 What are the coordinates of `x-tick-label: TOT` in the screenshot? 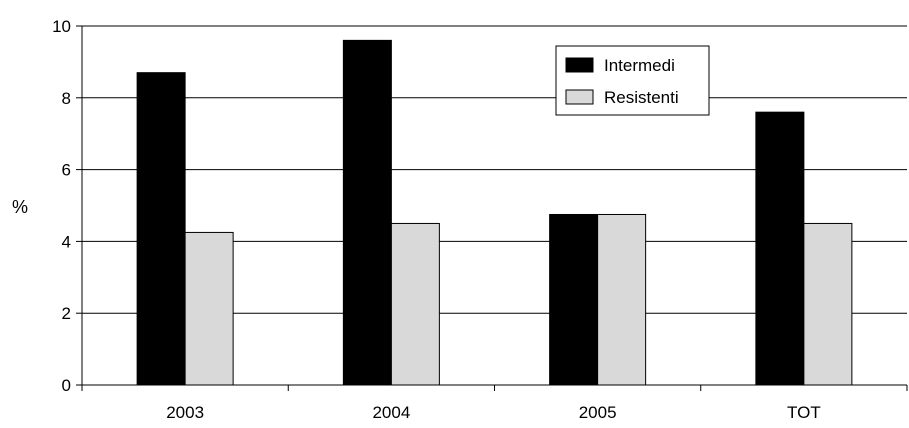 It's located at (804, 412).